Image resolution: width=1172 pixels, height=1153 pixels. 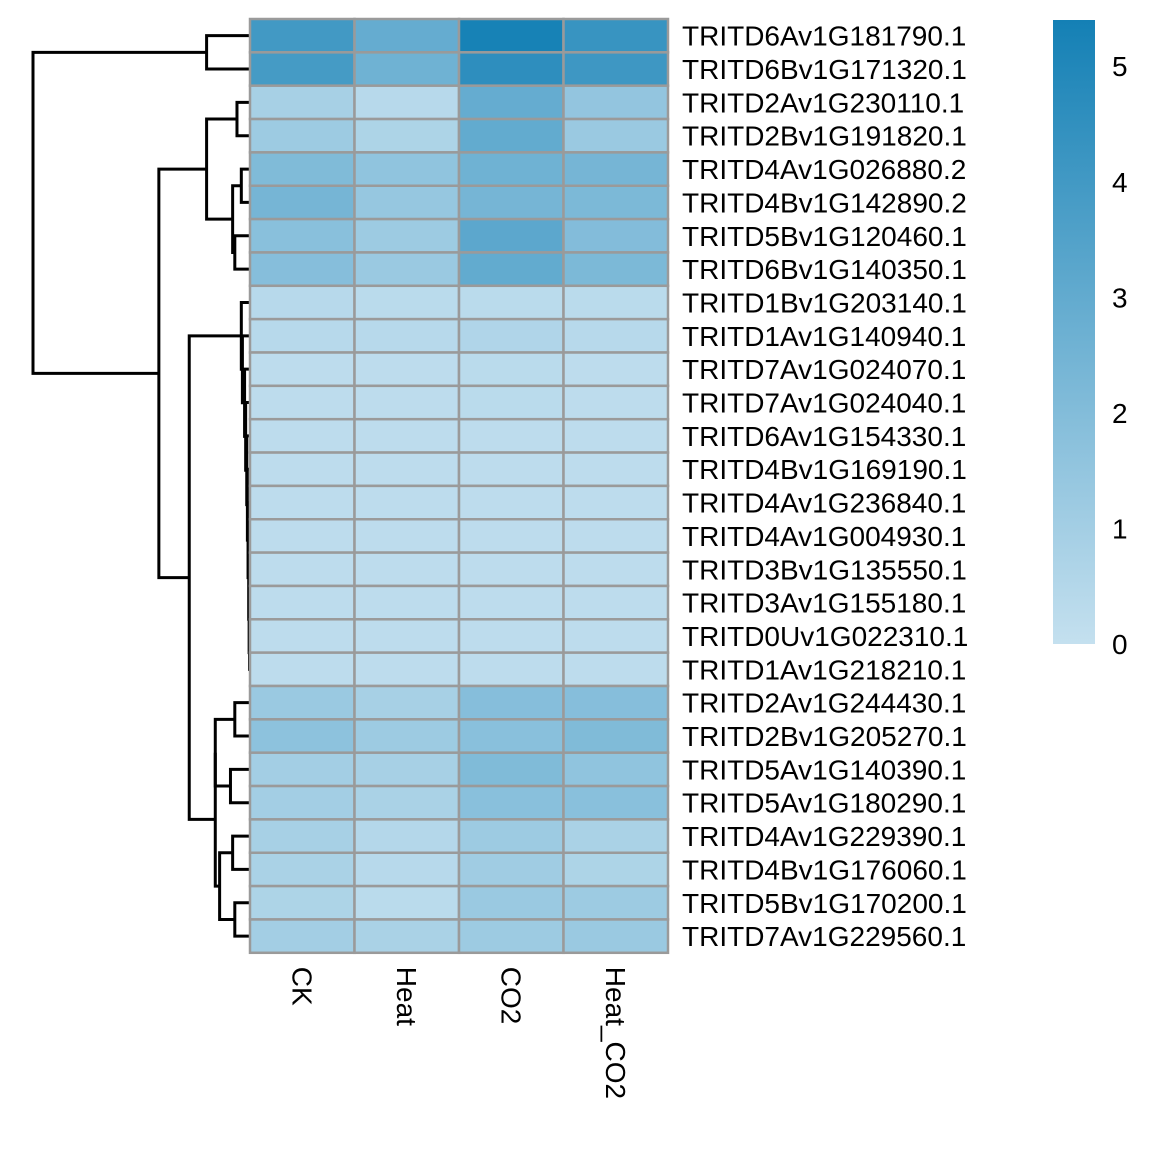 What do you see at coordinates (824, 503) in the screenshot?
I see `row-label: TRITD4Av1G236840.1` at bounding box center [824, 503].